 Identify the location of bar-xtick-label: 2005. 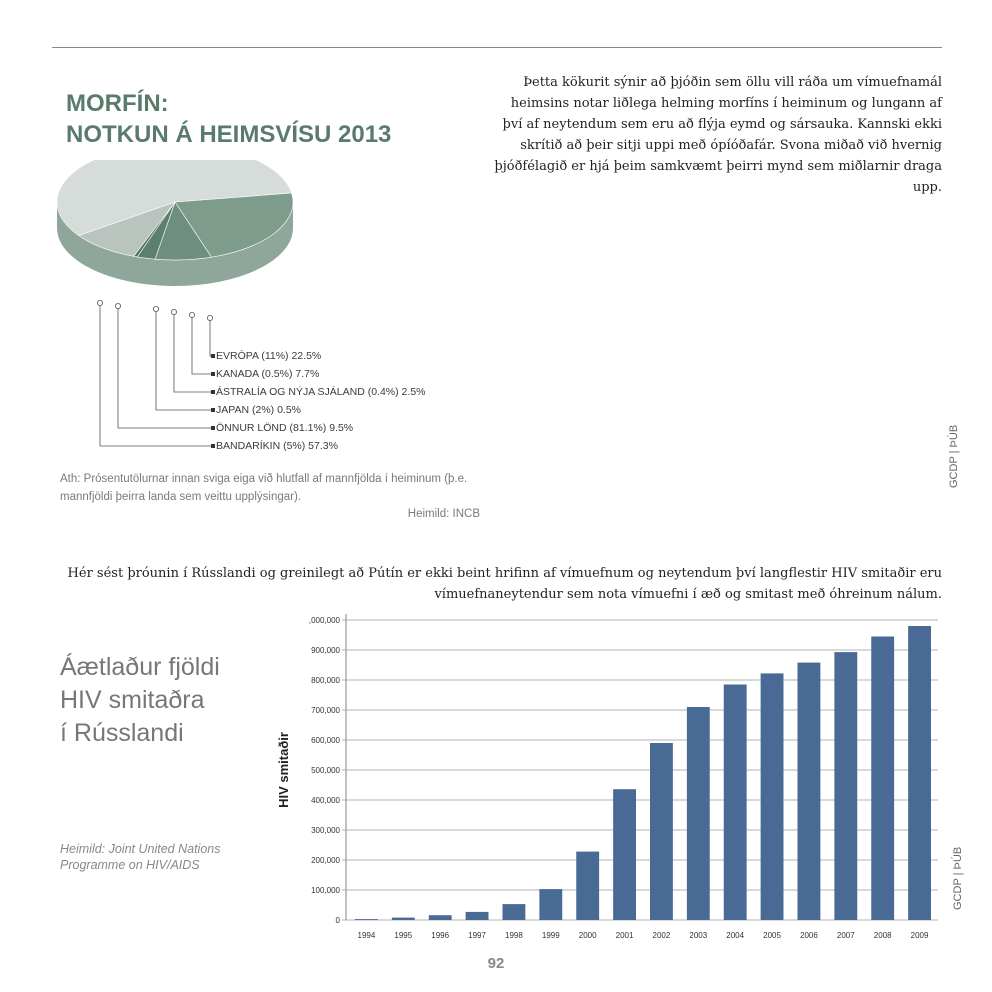
(772, 935).